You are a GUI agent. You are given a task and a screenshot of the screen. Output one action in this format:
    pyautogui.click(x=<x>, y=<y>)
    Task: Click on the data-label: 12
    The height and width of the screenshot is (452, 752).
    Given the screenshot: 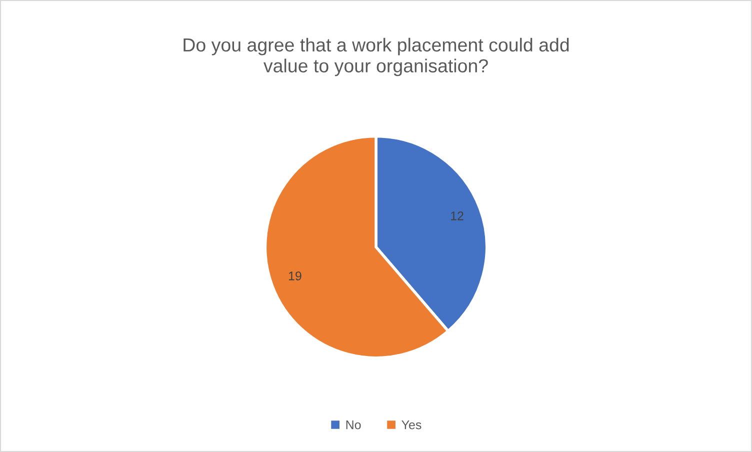 What is the action you would take?
    pyautogui.click(x=457, y=215)
    